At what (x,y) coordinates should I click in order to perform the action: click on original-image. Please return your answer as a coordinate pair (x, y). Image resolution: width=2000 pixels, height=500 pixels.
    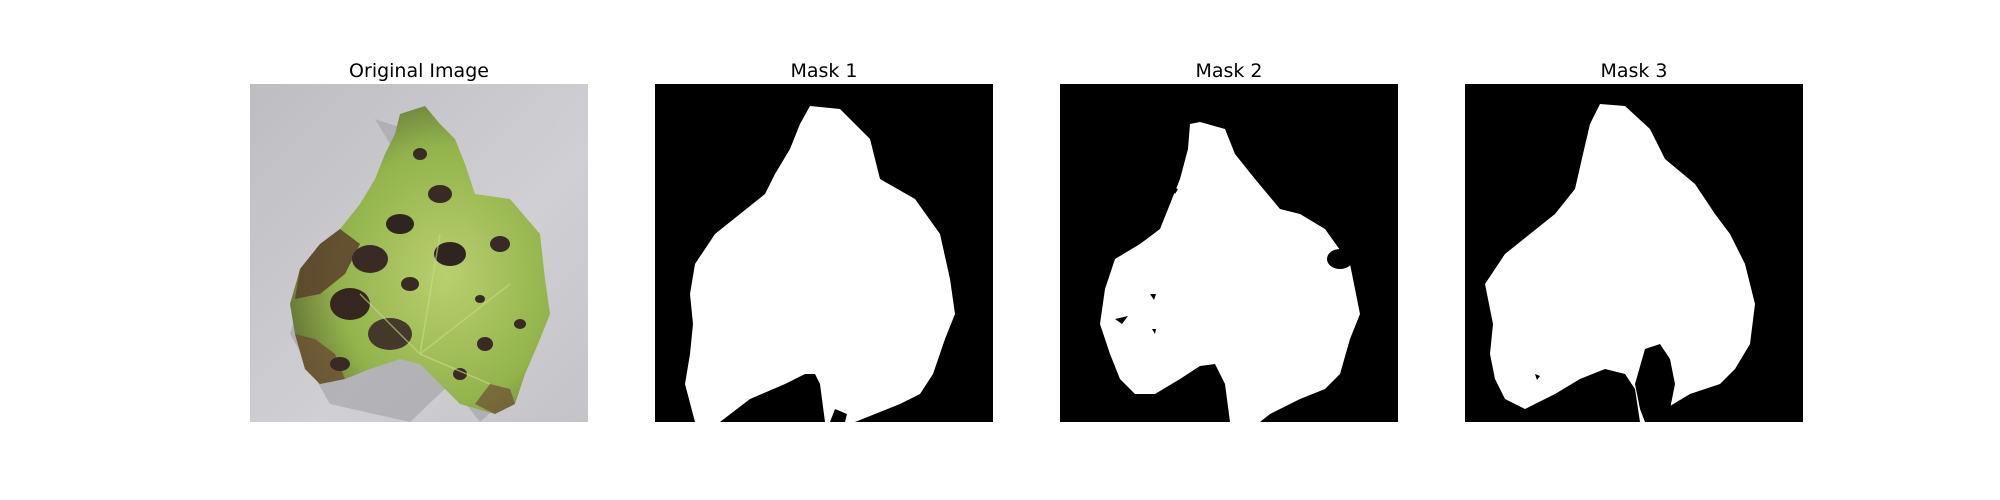
    Looking at the image, I should click on (419, 253).